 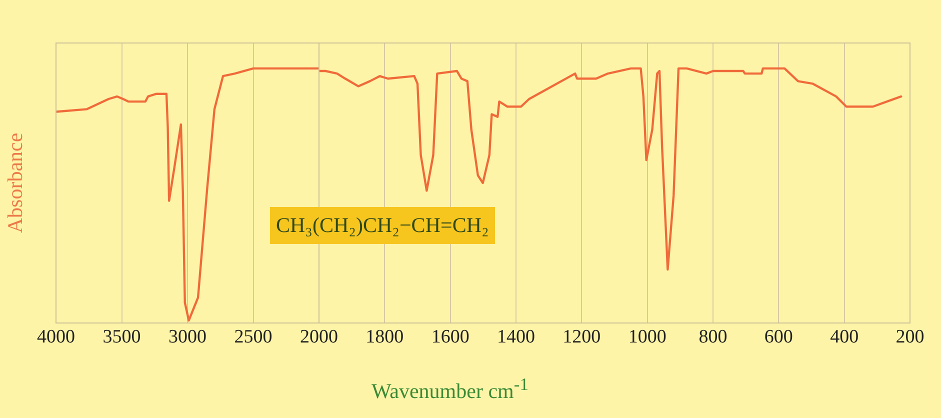 I want to click on x-tick-label: 3000, so click(x=187, y=337).